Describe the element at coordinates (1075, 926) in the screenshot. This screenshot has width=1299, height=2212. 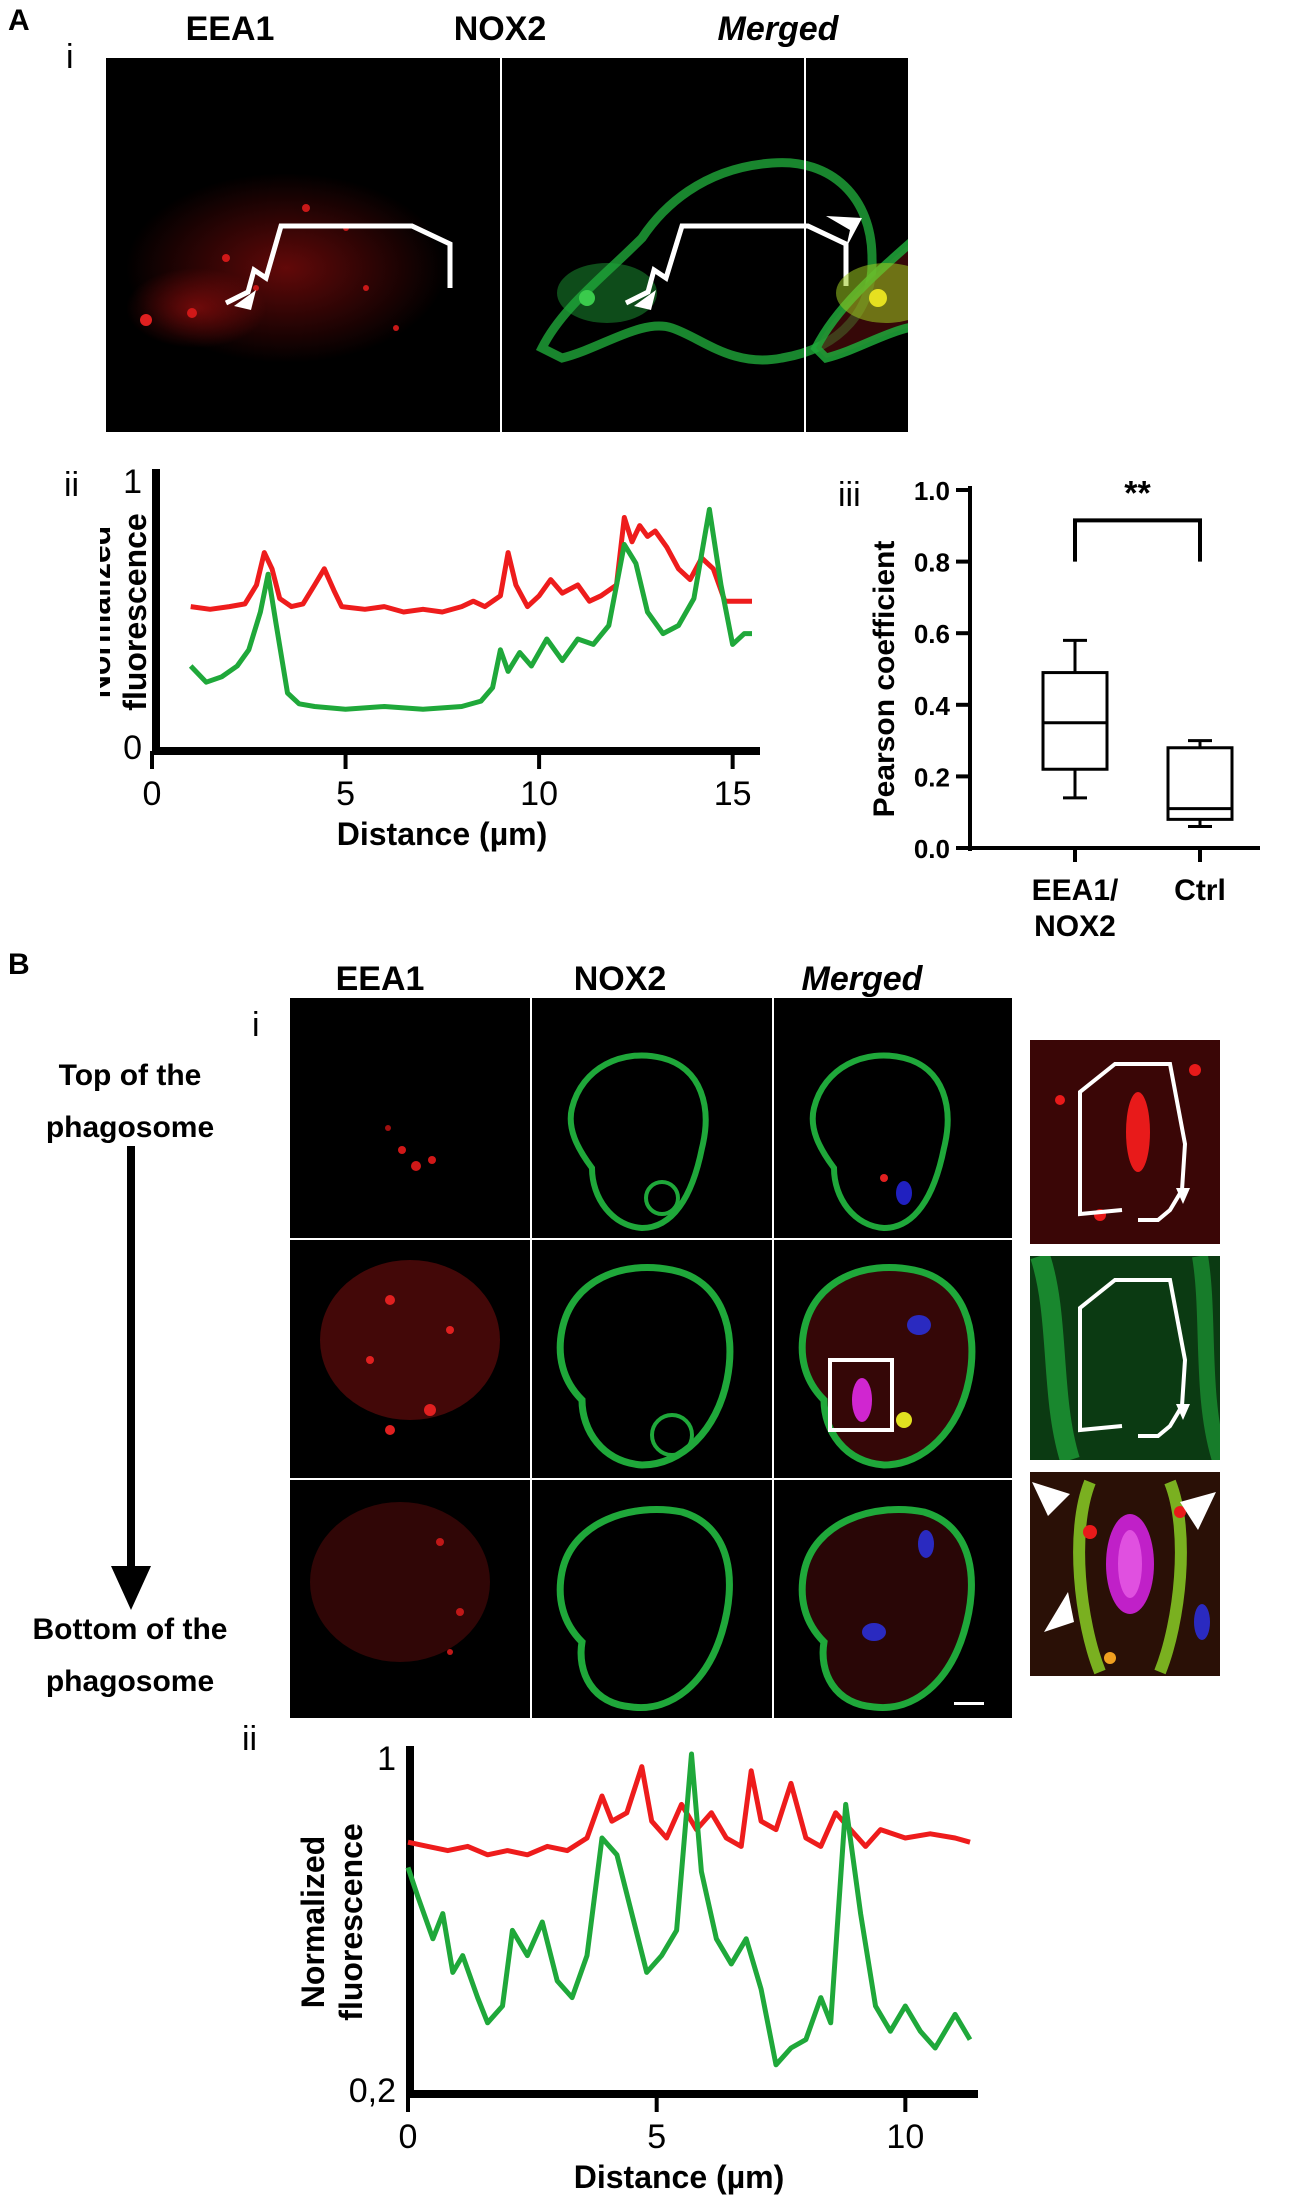
I see `a-iii-xtick-label: NOX2` at that location.